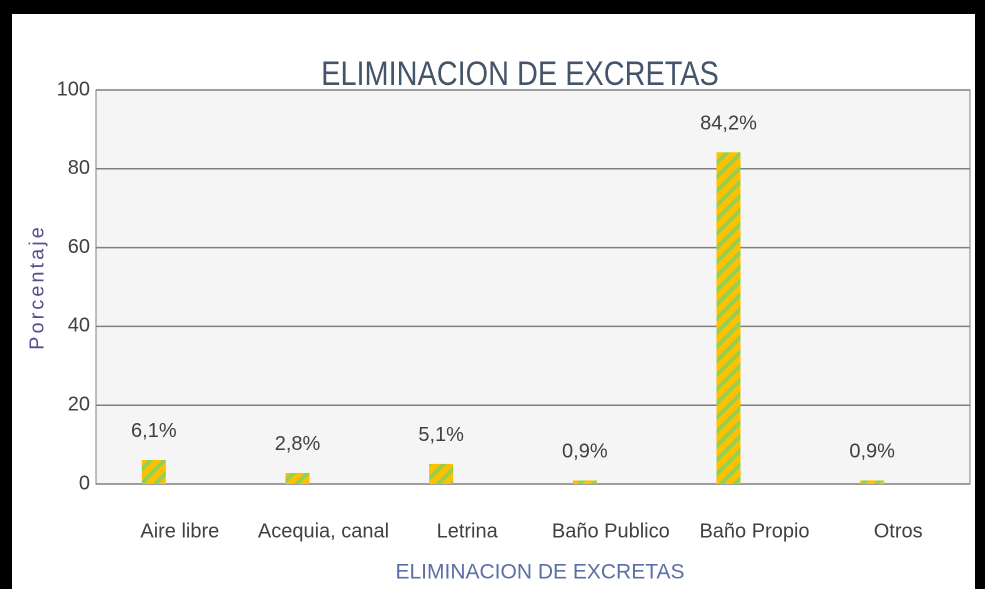  What do you see at coordinates (79, 404) in the screenshot?
I see `y-tick-label: 20` at bounding box center [79, 404].